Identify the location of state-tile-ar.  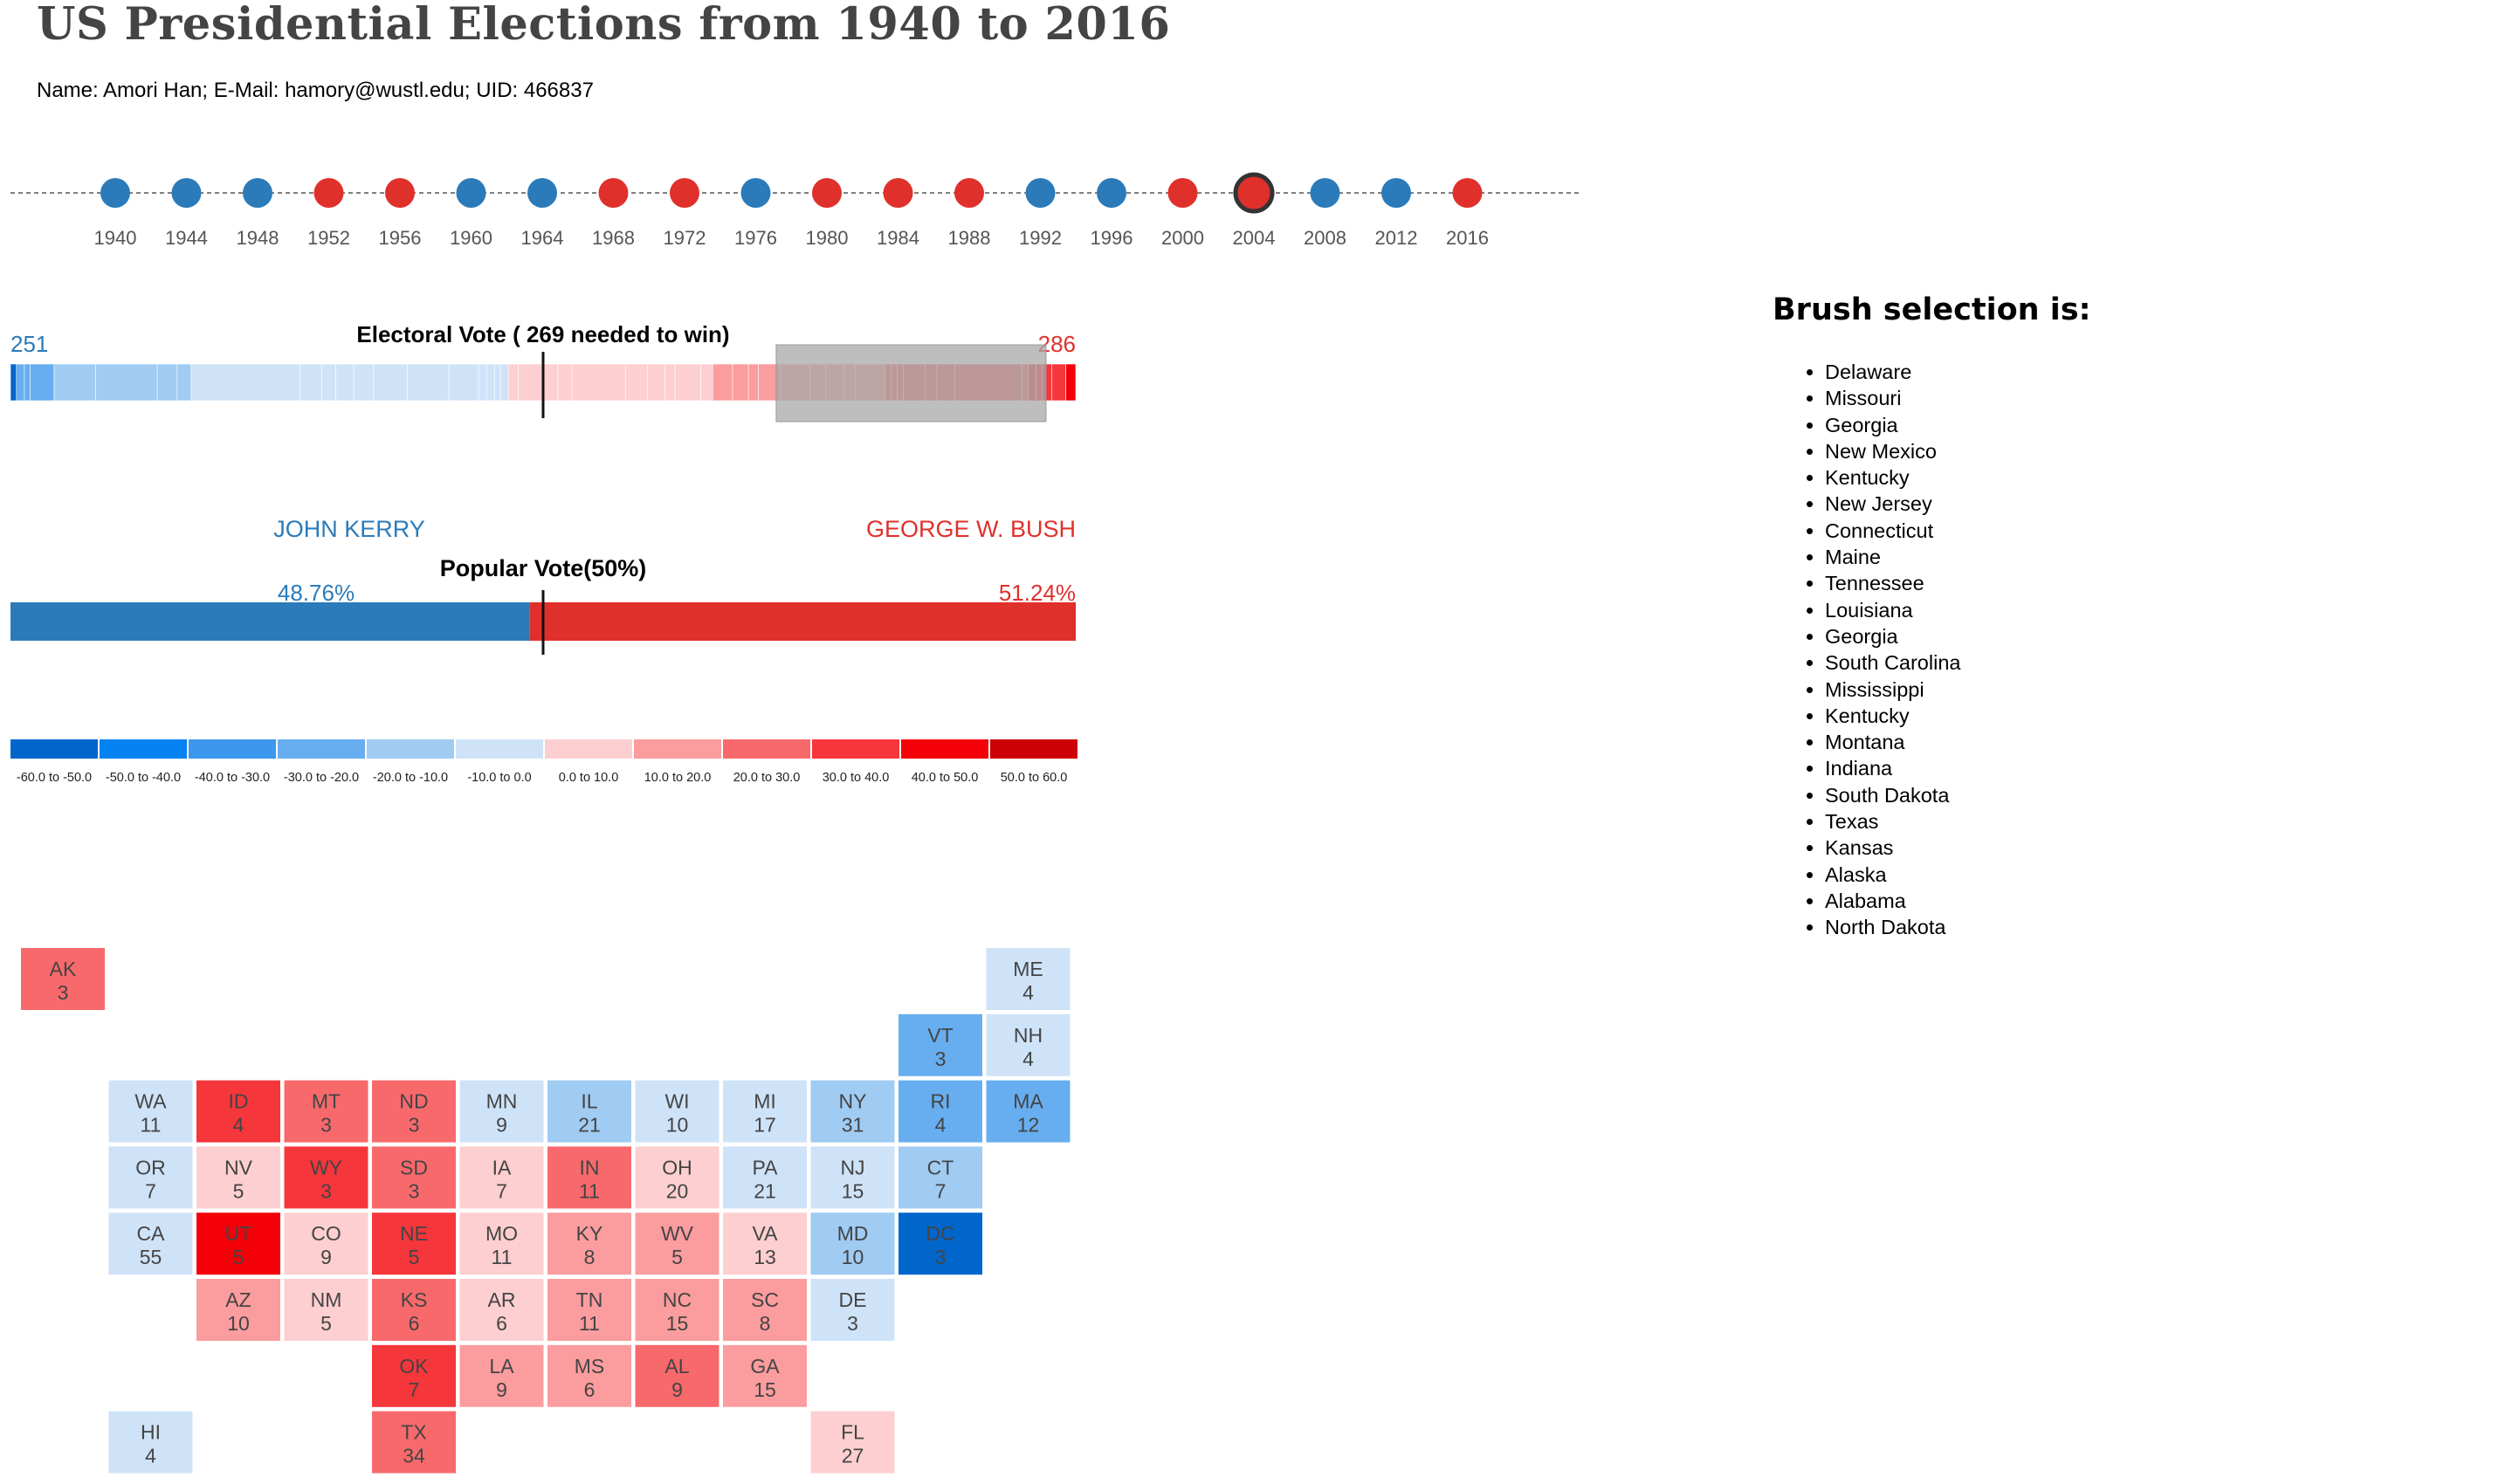
(501, 1310).